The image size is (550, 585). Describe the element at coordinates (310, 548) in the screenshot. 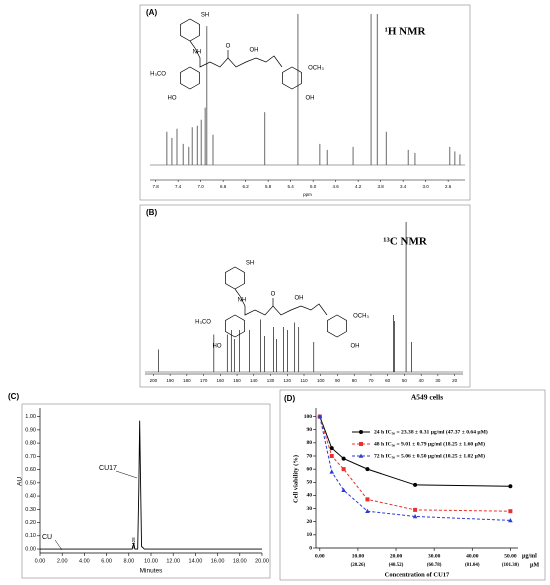

I see `y-tick-label: 0` at that location.